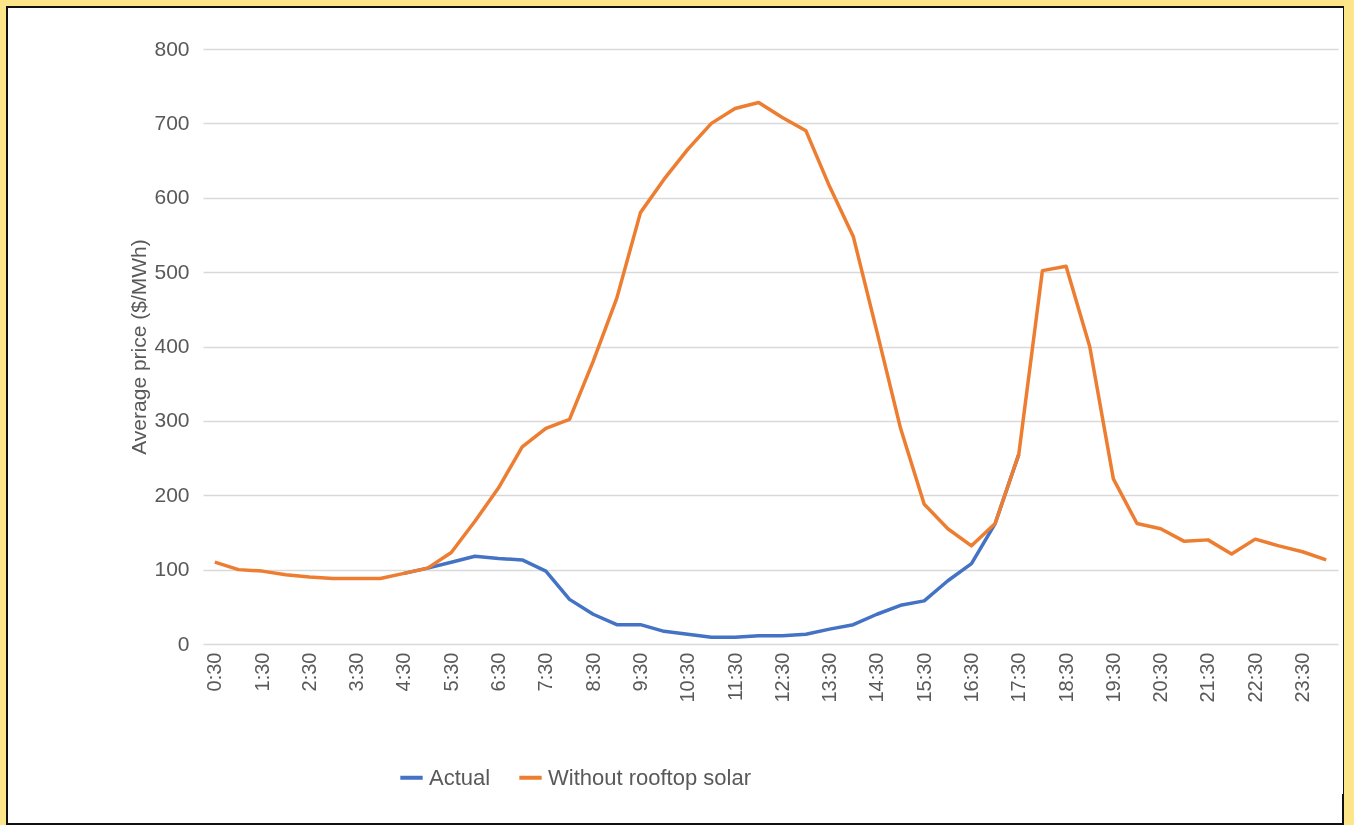 The height and width of the screenshot is (825, 1354). I want to click on x-tick-label: 9:30, so click(639, 672).